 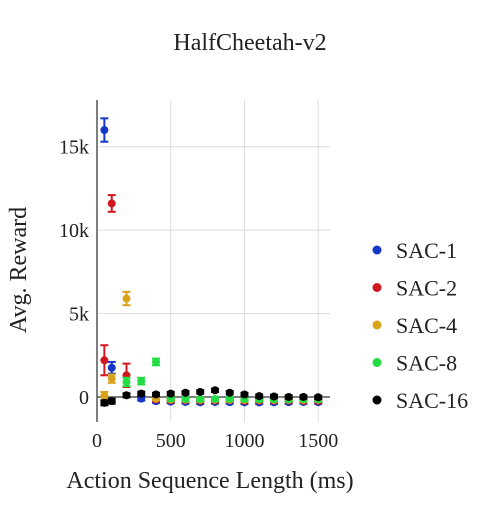 What do you see at coordinates (249, 43) in the screenshot?
I see `chart-title: HalfCheetah-v2` at bounding box center [249, 43].